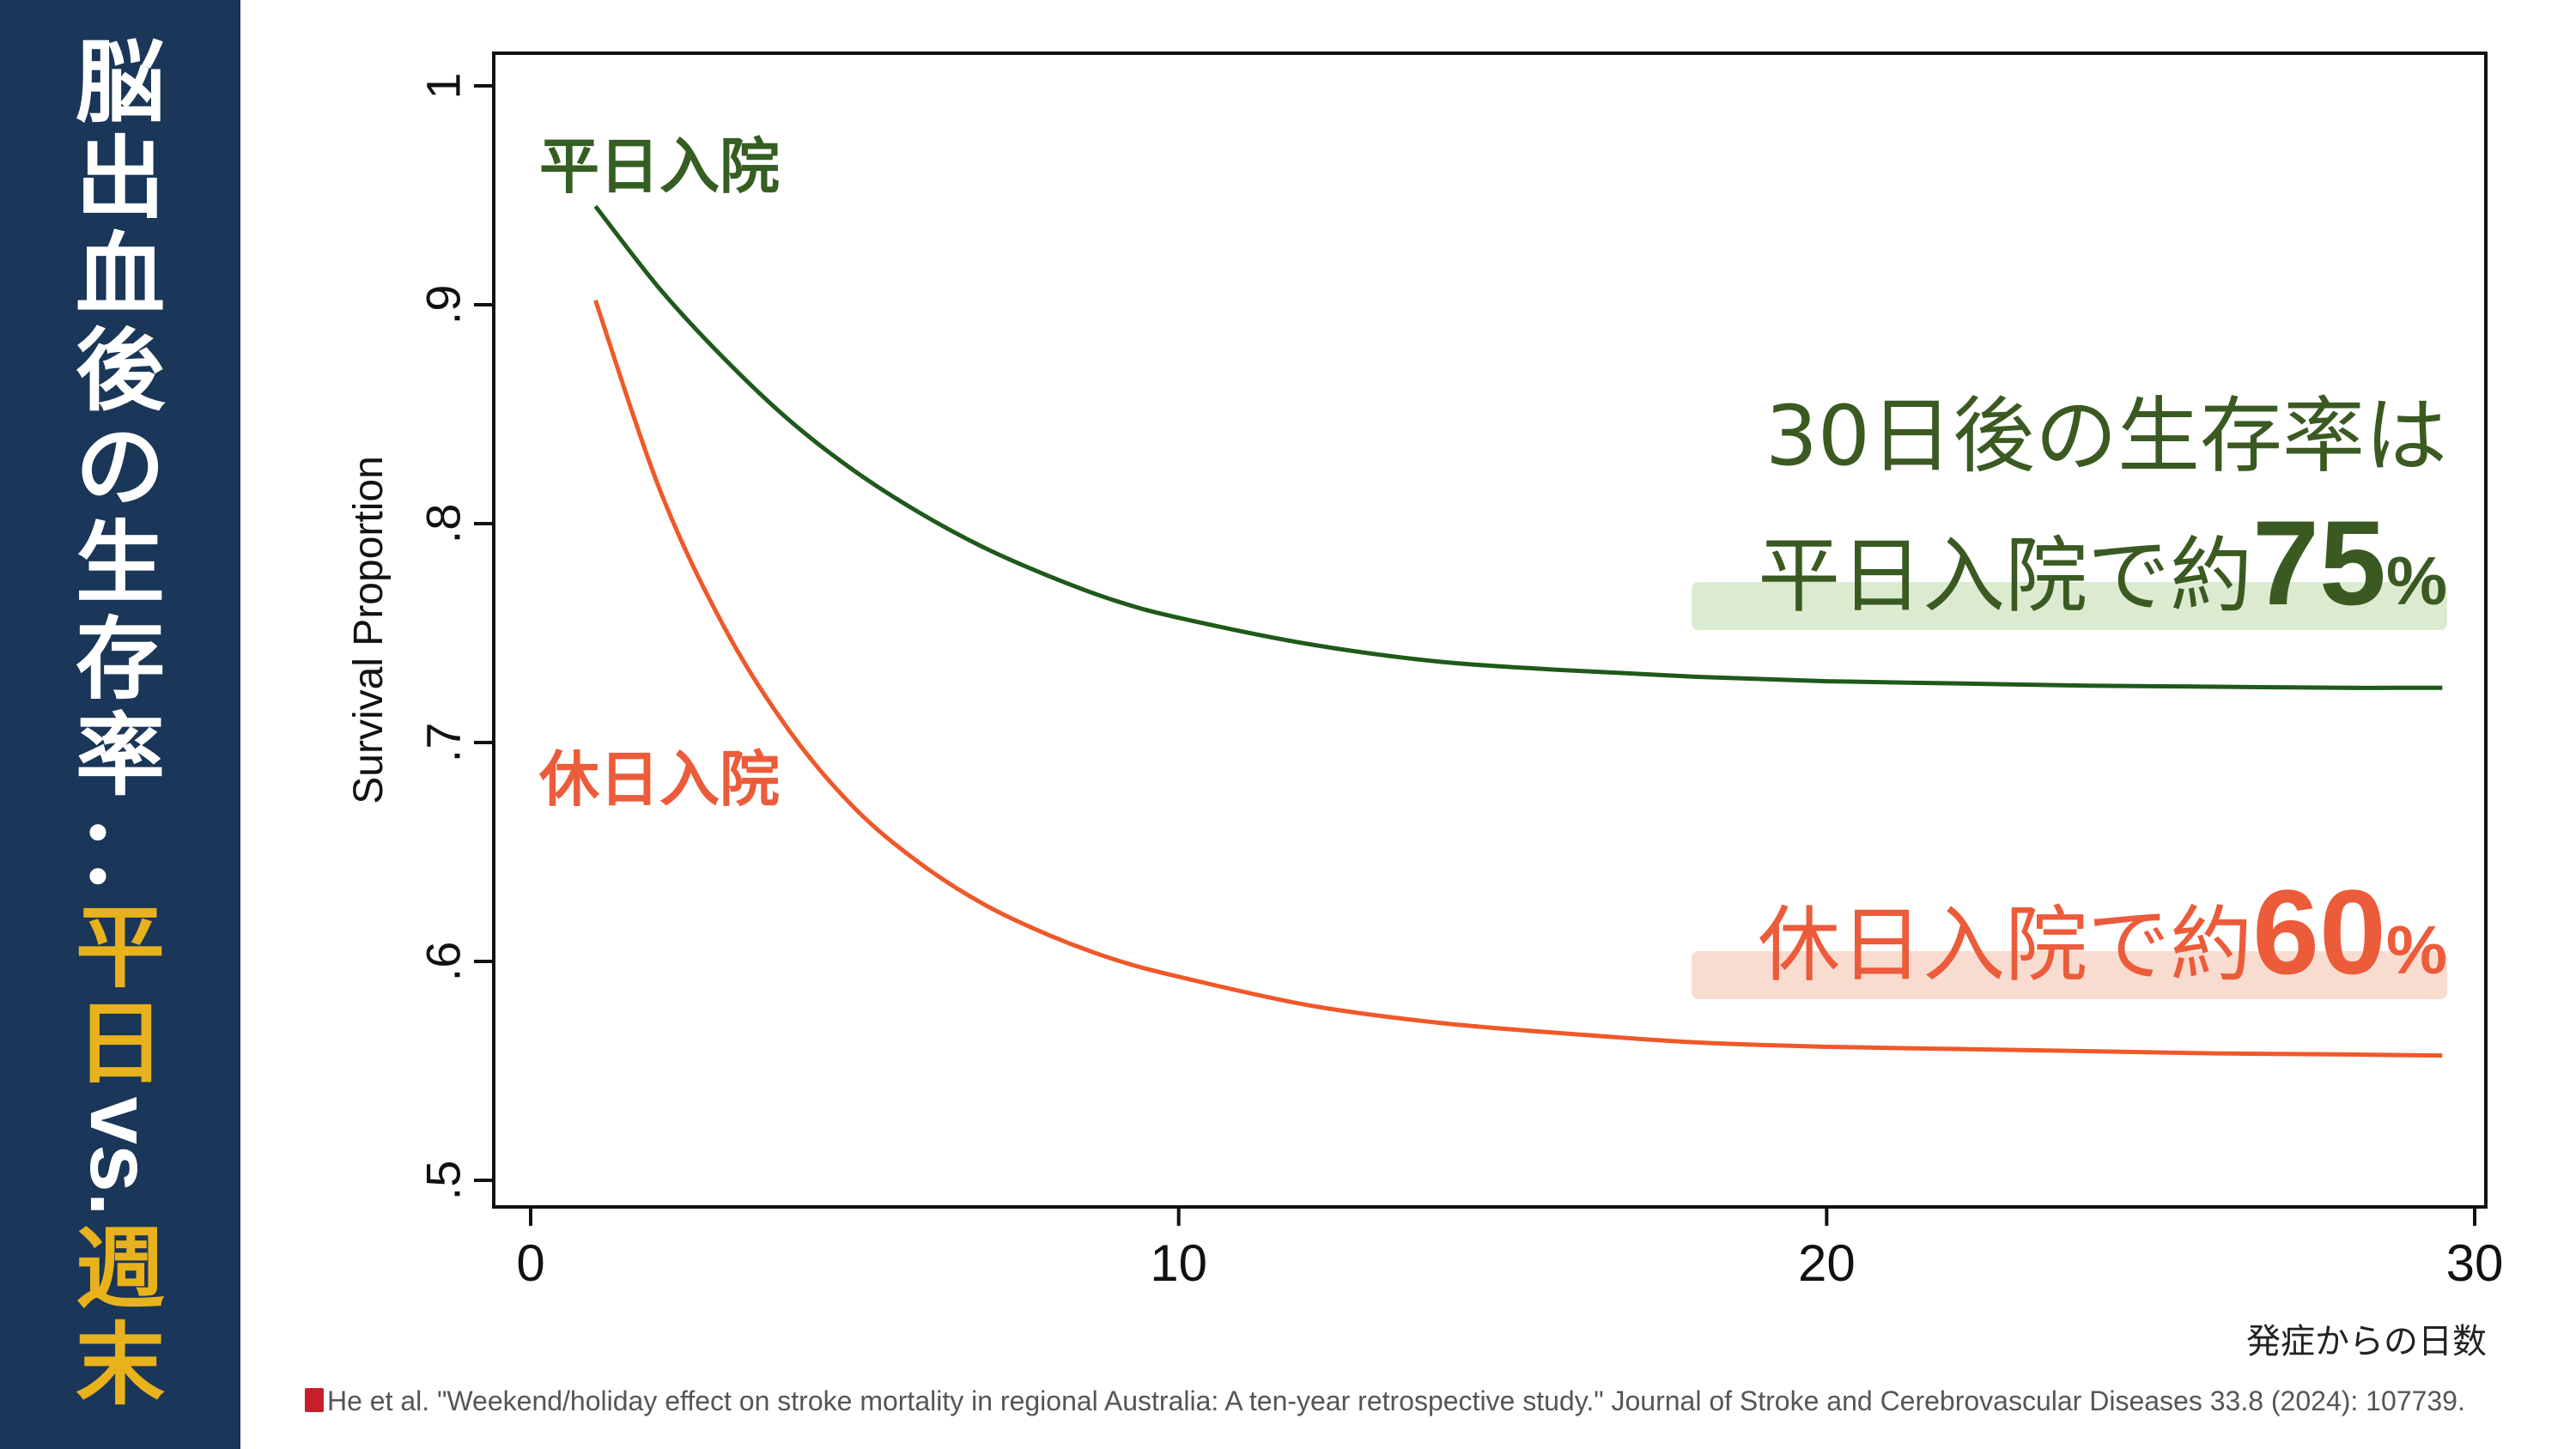  I want to click on title-char: の, so click(120, 467).